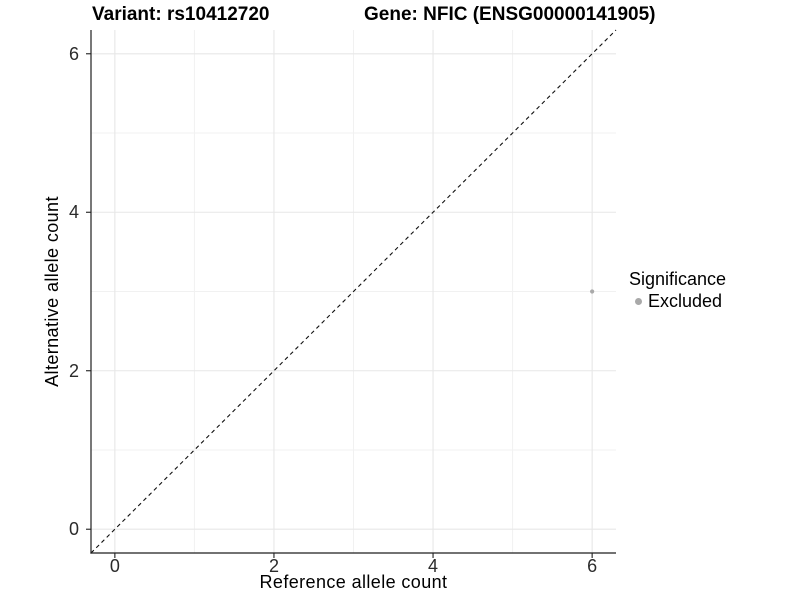 This screenshot has height=600, width=800. I want to click on plot-title-variant: Variant: rs10412720, so click(181, 14).